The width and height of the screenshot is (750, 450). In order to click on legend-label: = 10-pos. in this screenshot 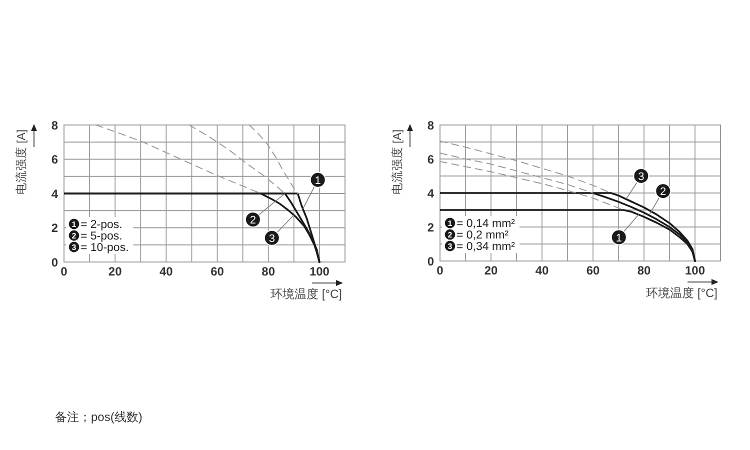, I will do `click(104, 248)`.